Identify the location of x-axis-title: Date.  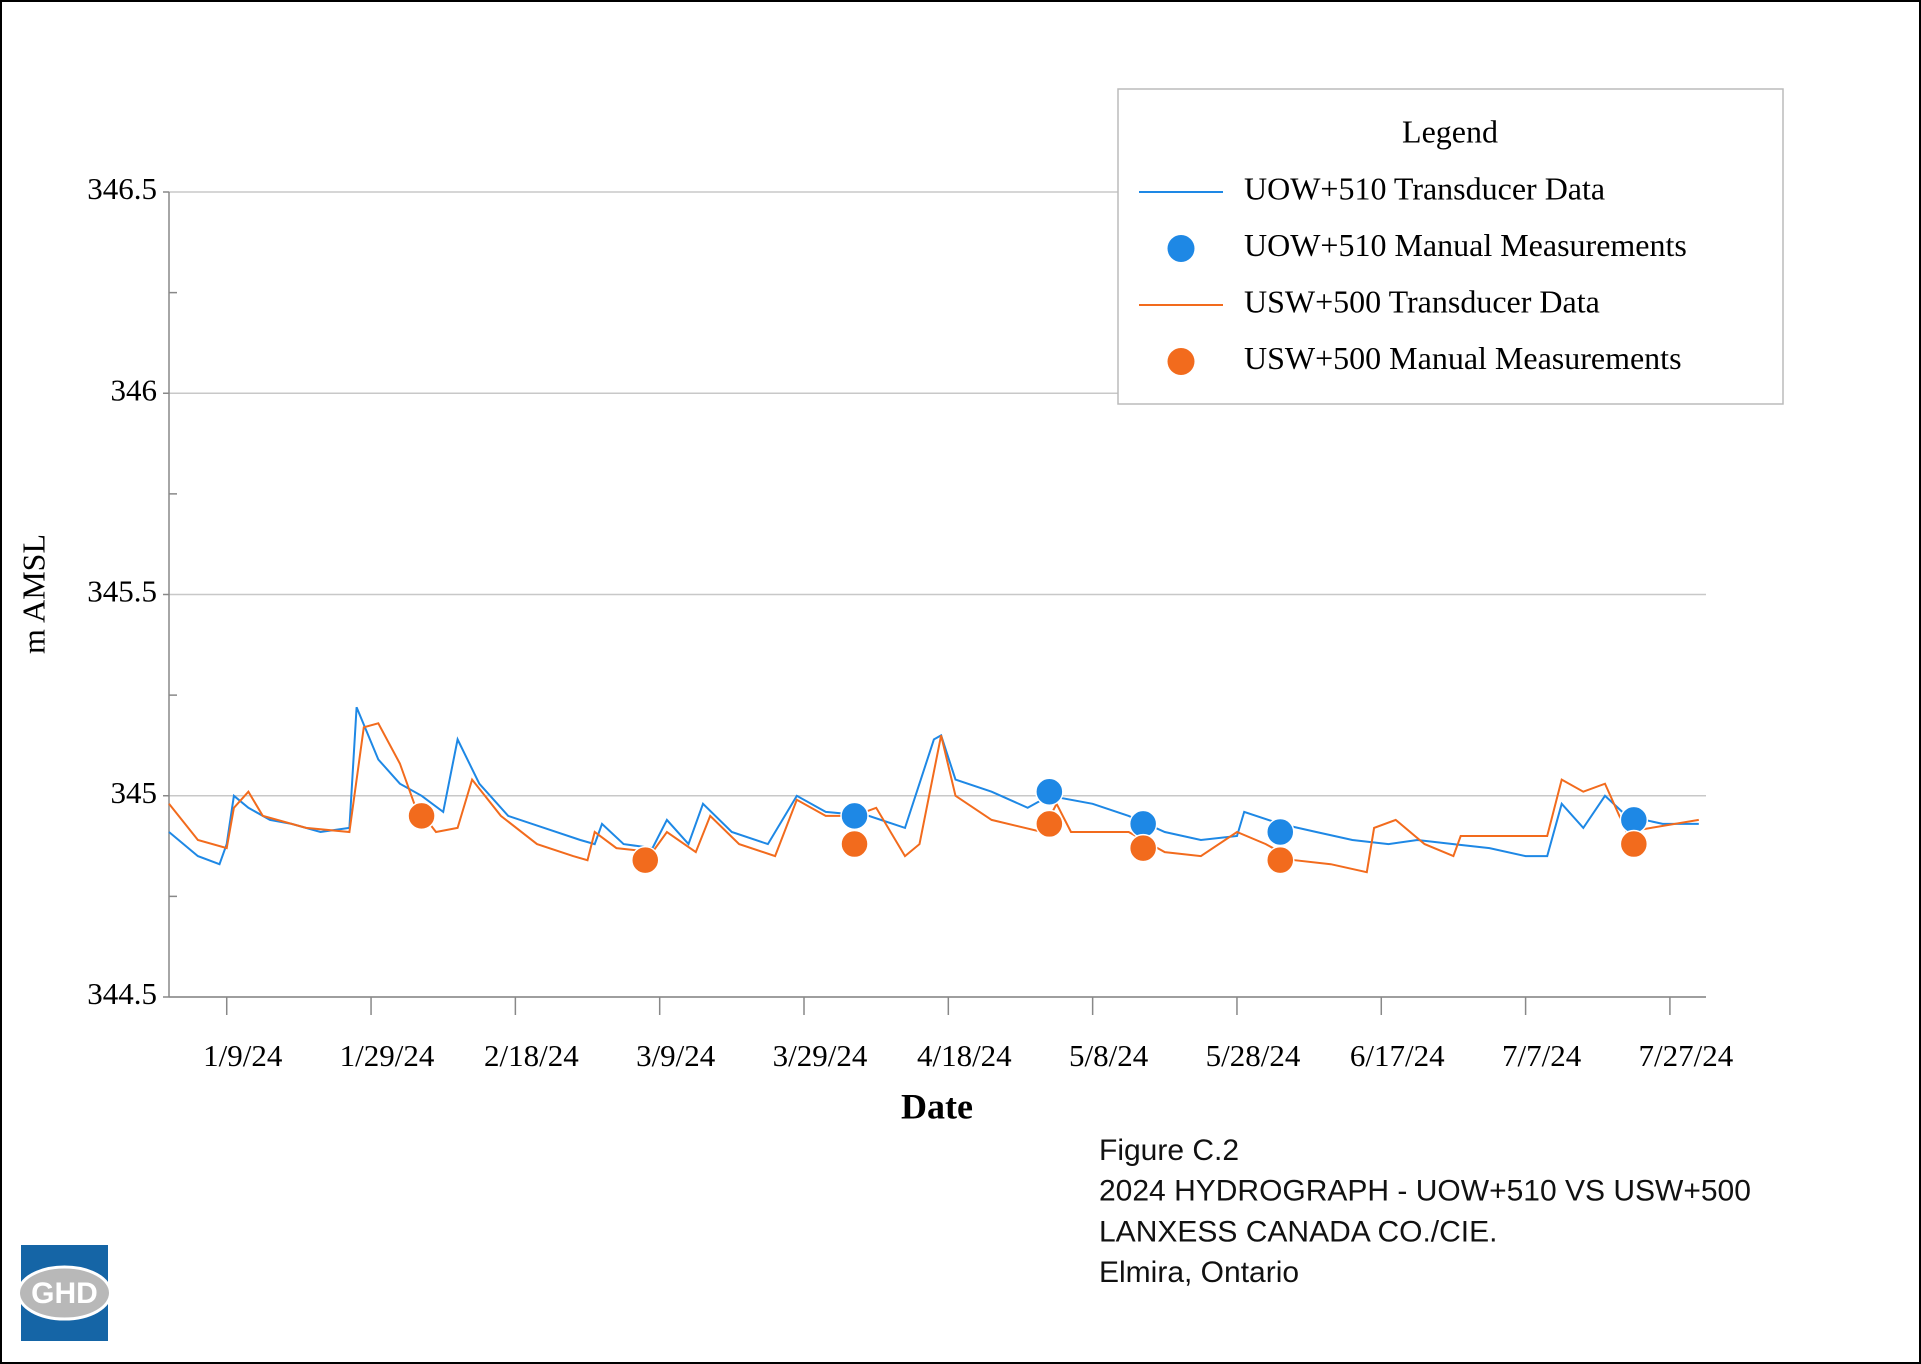
(937, 1106).